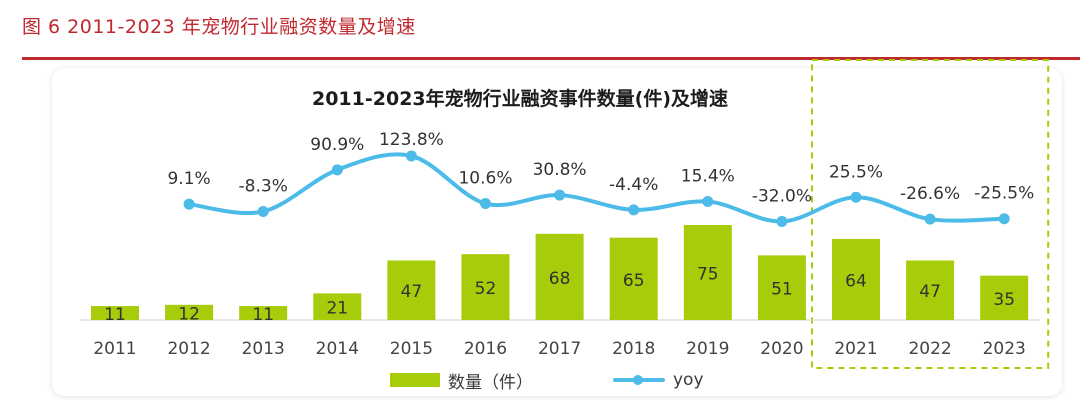 Image resolution: width=1080 pixels, height=400 pixels. What do you see at coordinates (519, 99) in the screenshot?
I see `chart-title: 2011-2023年宠物行业融资事件数量(件)及增速` at bounding box center [519, 99].